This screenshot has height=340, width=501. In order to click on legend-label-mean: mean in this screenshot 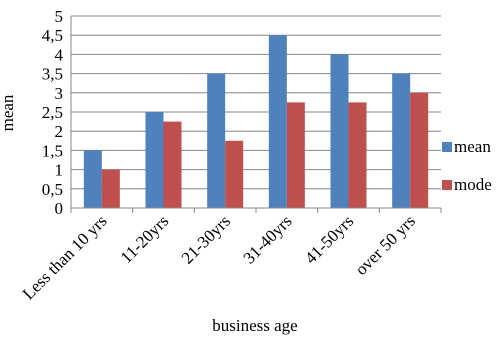, I will do `click(472, 146)`.